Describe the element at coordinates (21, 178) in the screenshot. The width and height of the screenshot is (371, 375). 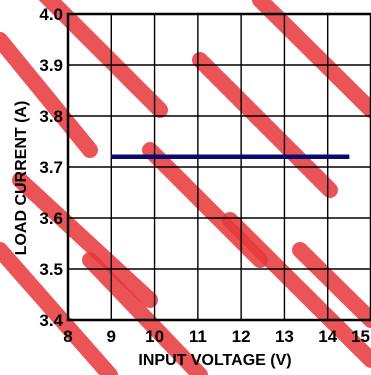
I see `y-axis-title: LOAD CURRENT (A)` at that location.